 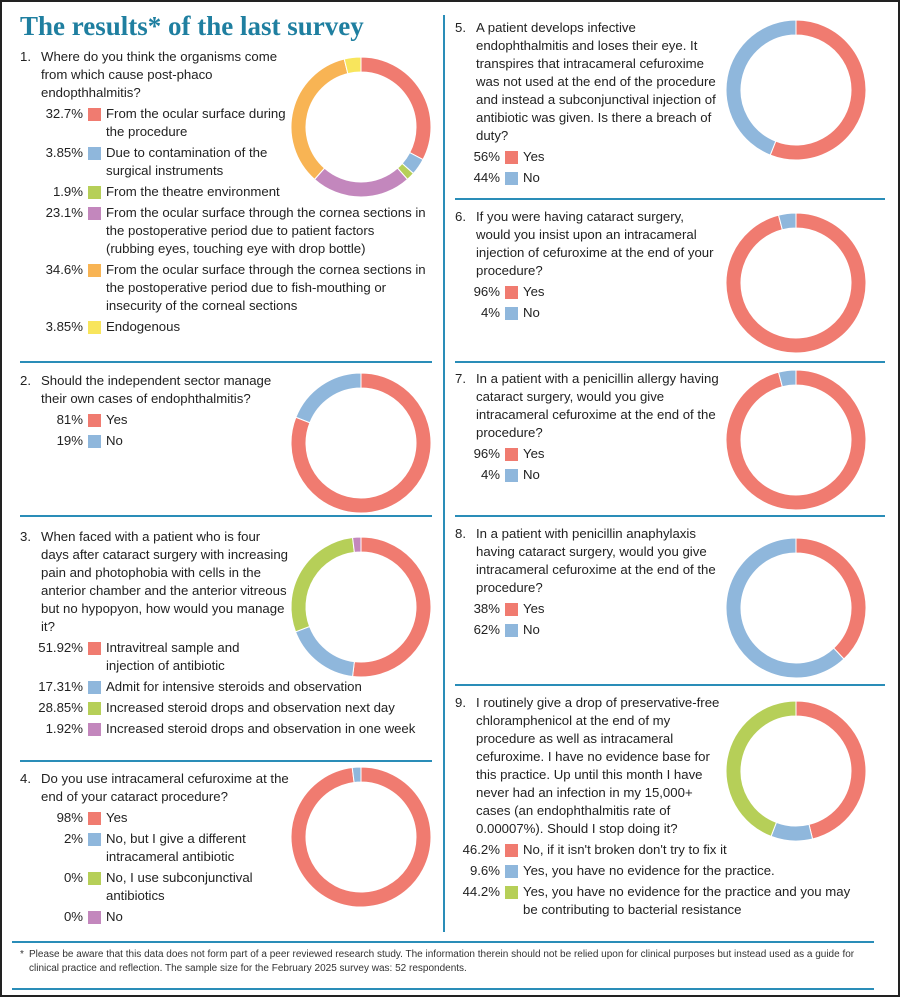 I want to click on legend-item: 56% Yes, so click(x=589, y=157).